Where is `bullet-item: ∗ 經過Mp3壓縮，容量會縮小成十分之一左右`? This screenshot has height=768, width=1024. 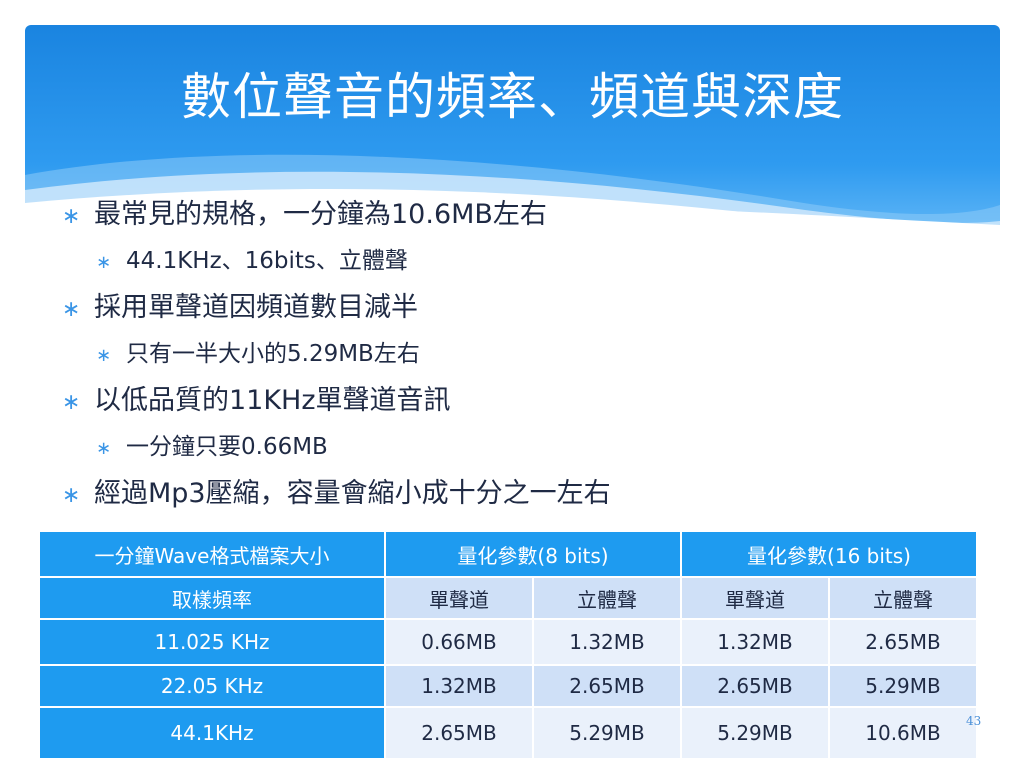
bullet-item: ∗ 經過Mp3壓縮，容量會縮小成十分之一左右 is located at coordinates (512, 494).